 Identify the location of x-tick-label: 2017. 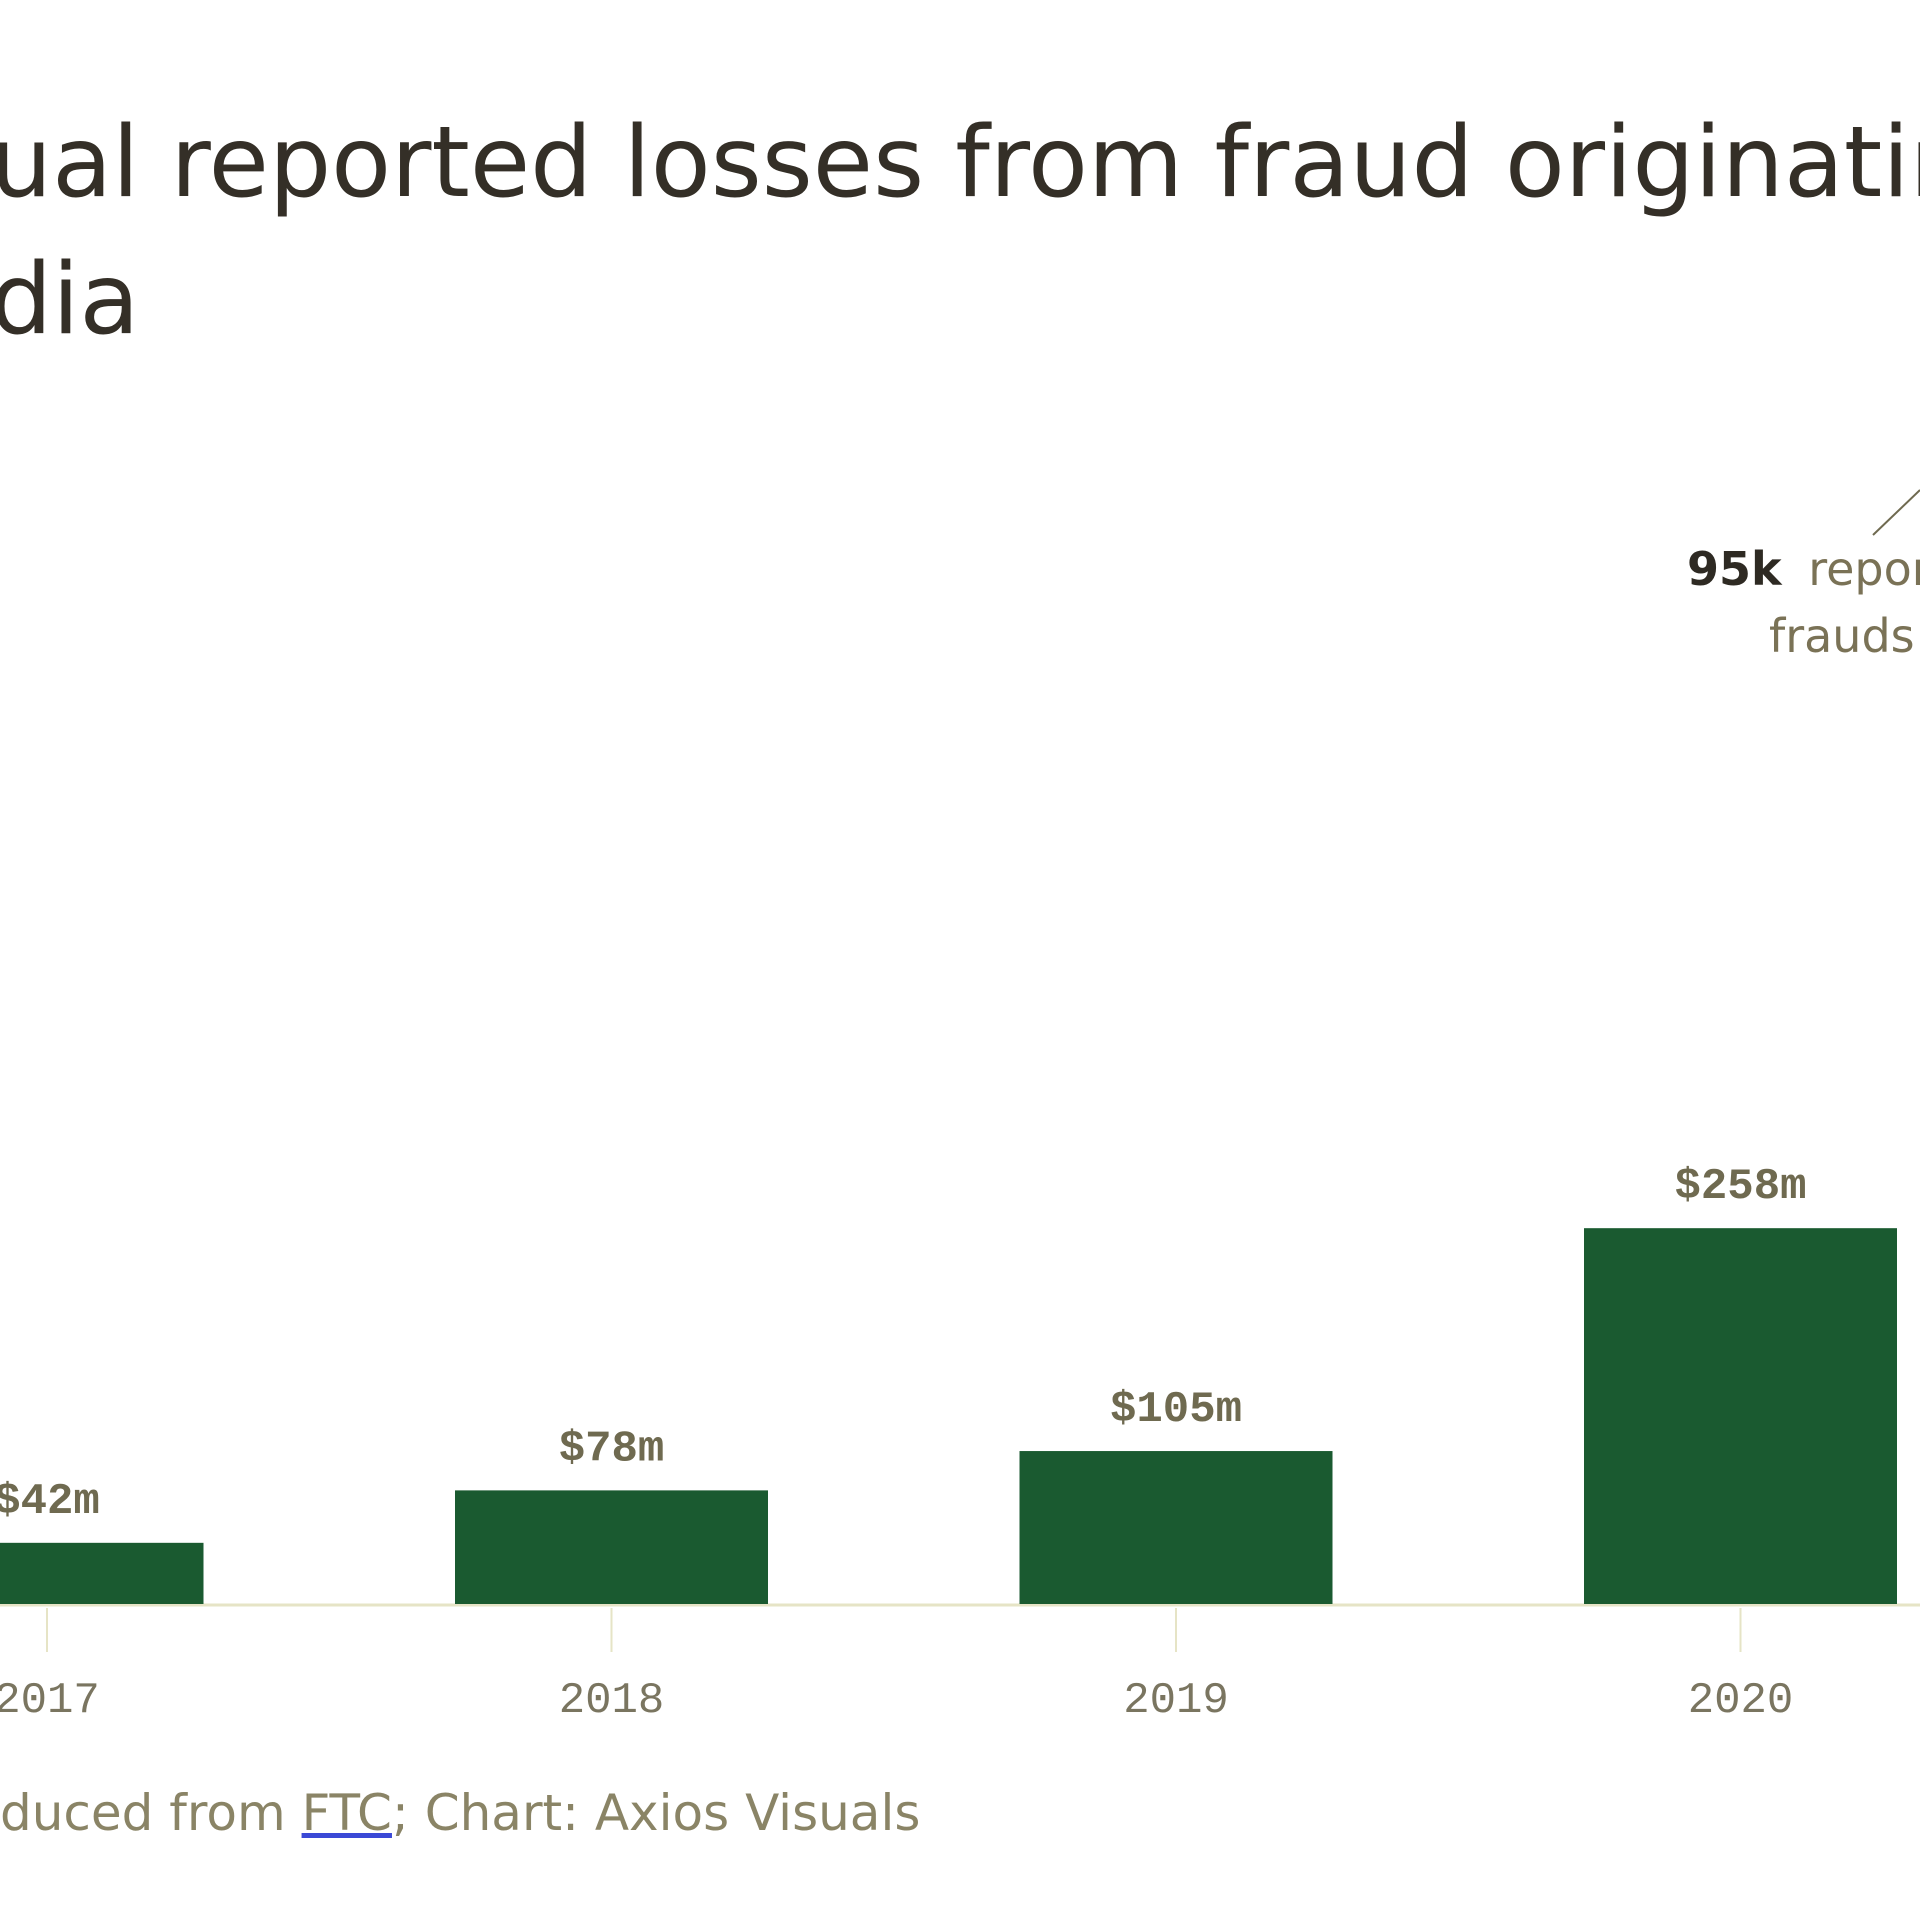
(50, 1701).